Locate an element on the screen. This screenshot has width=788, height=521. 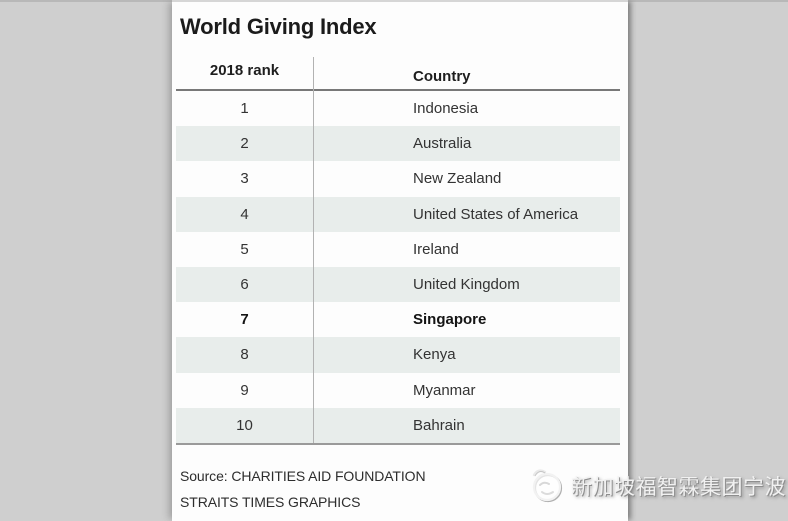
table-row: 2 Australia is located at coordinates (398, 144).